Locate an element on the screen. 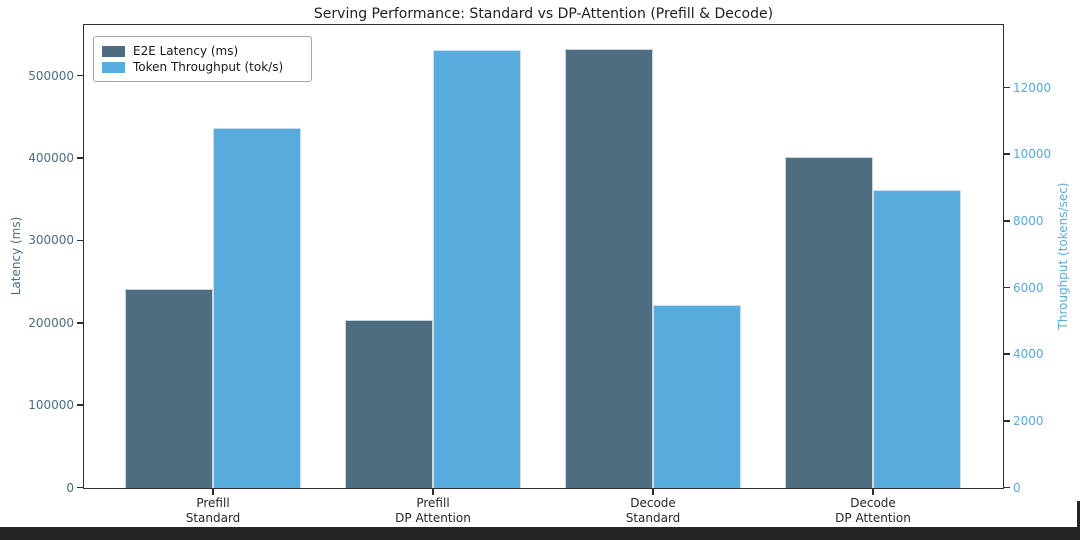  left-tick-label: 500000 is located at coordinates (51, 75).